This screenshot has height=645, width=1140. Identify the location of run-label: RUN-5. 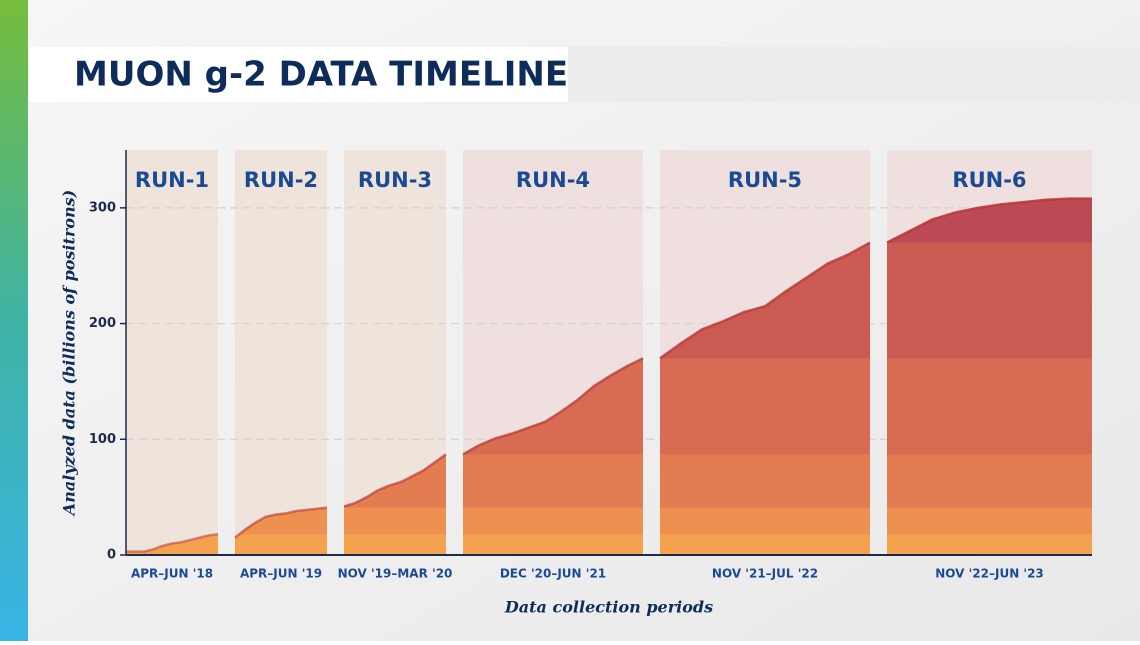
(765, 180).